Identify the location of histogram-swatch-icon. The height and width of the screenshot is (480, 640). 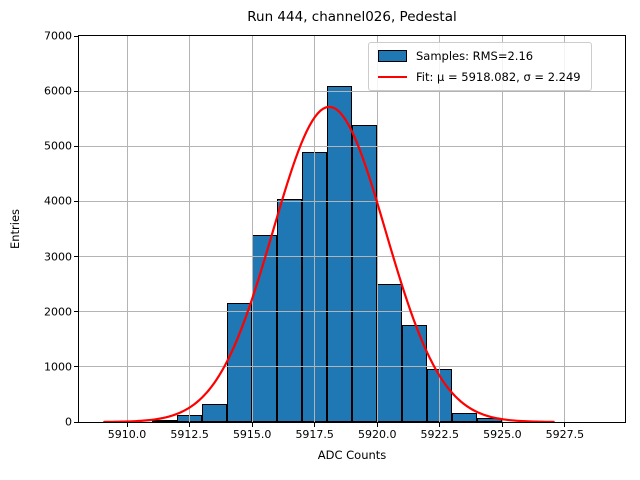
(392, 56).